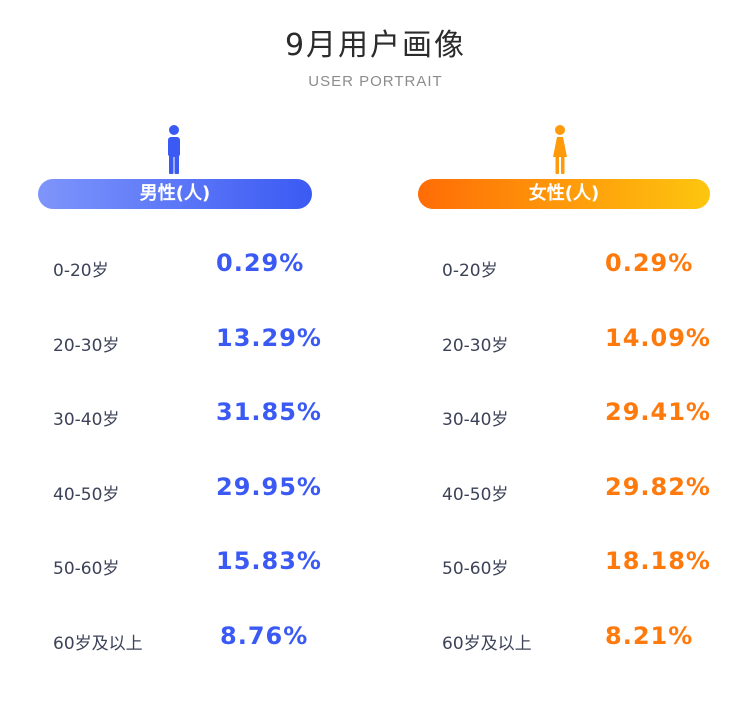  I want to click on male-row: 60岁及以上 8.76%, so click(188, 639).